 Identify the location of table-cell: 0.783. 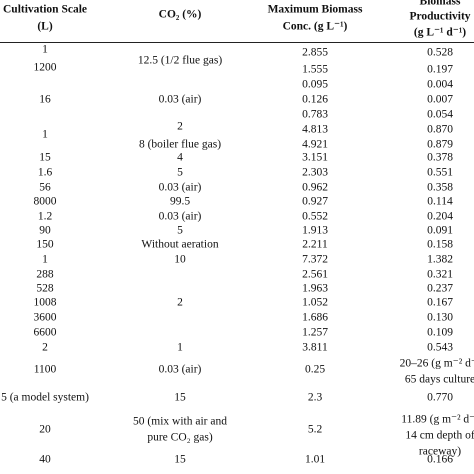
(315, 114).